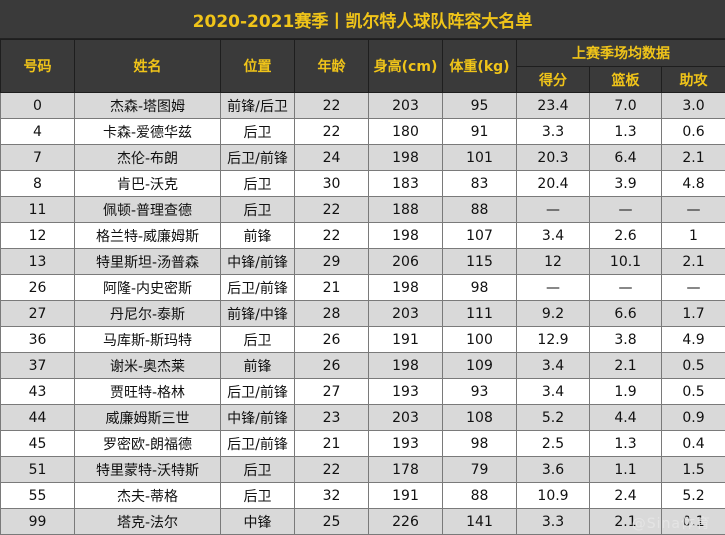 Image resolution: width=725 pixels, height=535 pixels. What do you see at coordinates (479, 417) in the screenshot?
I see `cell-weight: 108` at bounding box center [479, 417].